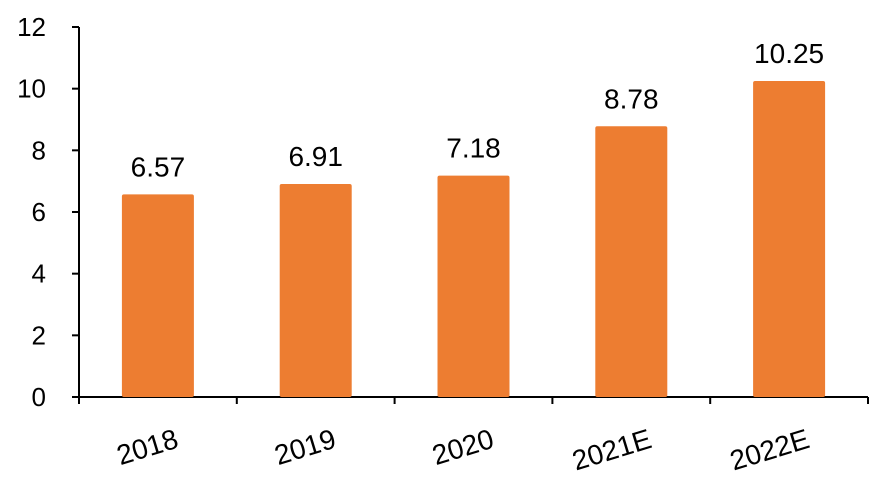 The image size is (886, 489). I want to click on x-axis: 2018 2019 2020 2021E 2022E, so click(473, 436).